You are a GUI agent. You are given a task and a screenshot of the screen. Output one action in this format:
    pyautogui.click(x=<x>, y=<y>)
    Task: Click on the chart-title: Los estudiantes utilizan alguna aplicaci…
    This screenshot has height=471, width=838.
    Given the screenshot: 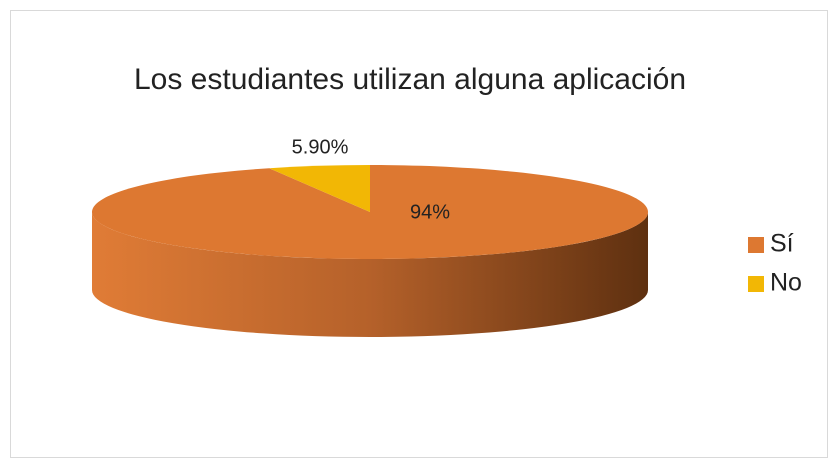 What is the action you would take?
    pyautogui.click(x=410, y=79)
    